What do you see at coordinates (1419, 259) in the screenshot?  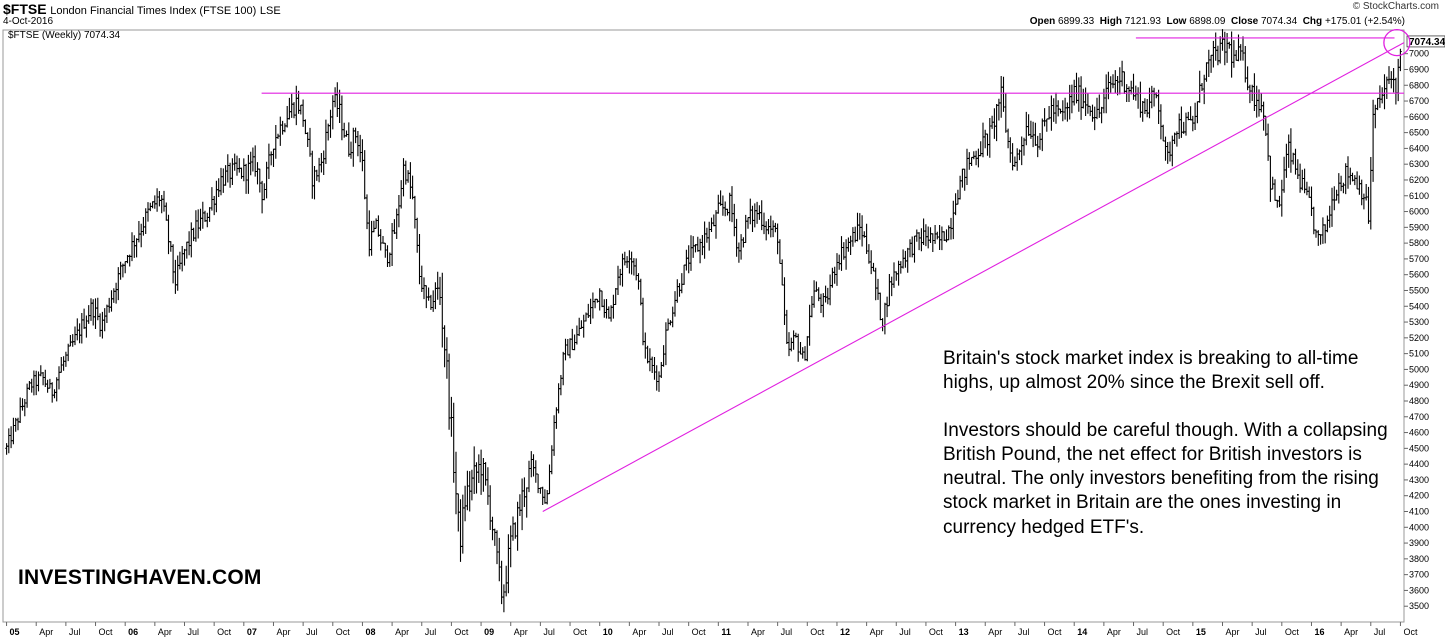 I see `y-tick-label: 5700` at bounding box center [1419, 259].